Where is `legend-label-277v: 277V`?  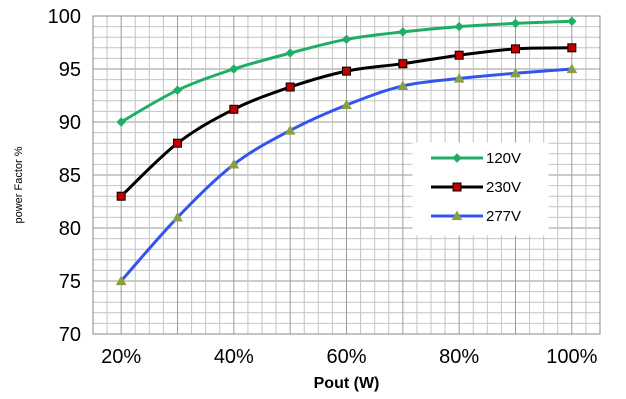 legend-label-277v: 277V is located at coordinates (503, 216).